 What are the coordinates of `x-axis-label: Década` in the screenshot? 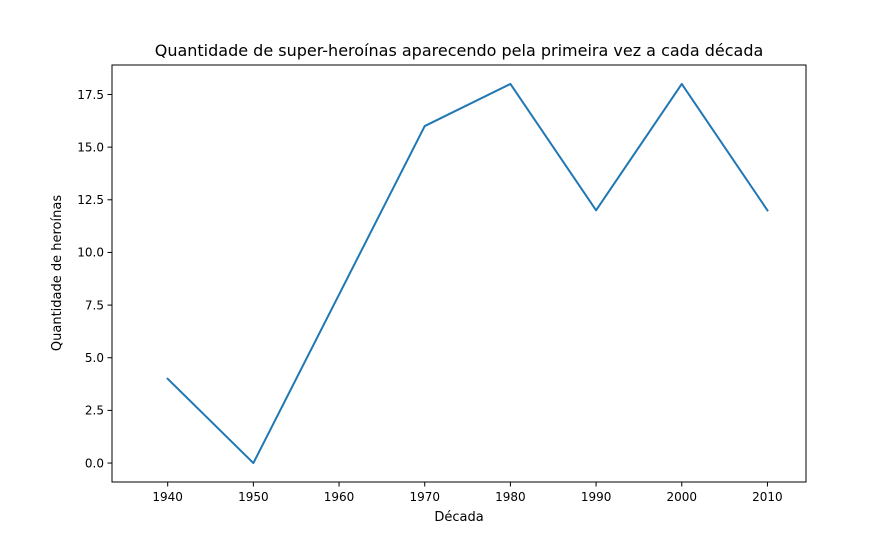 It's located at (458, 517).